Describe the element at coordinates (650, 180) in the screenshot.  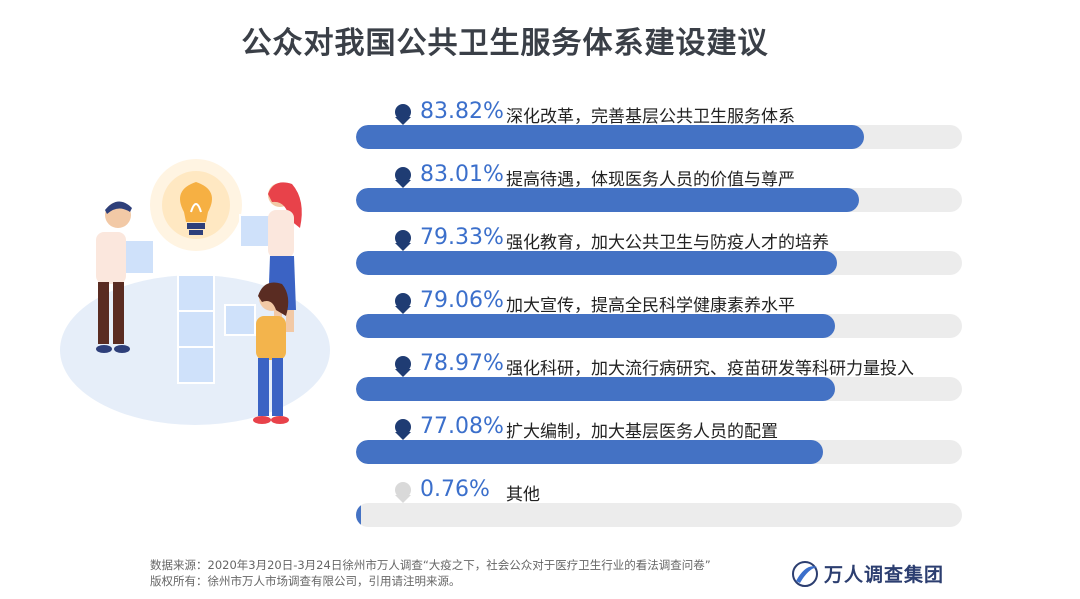
I see `bar-category-label: 提高待遇，体现医务人员的价值与尊严` at that location.